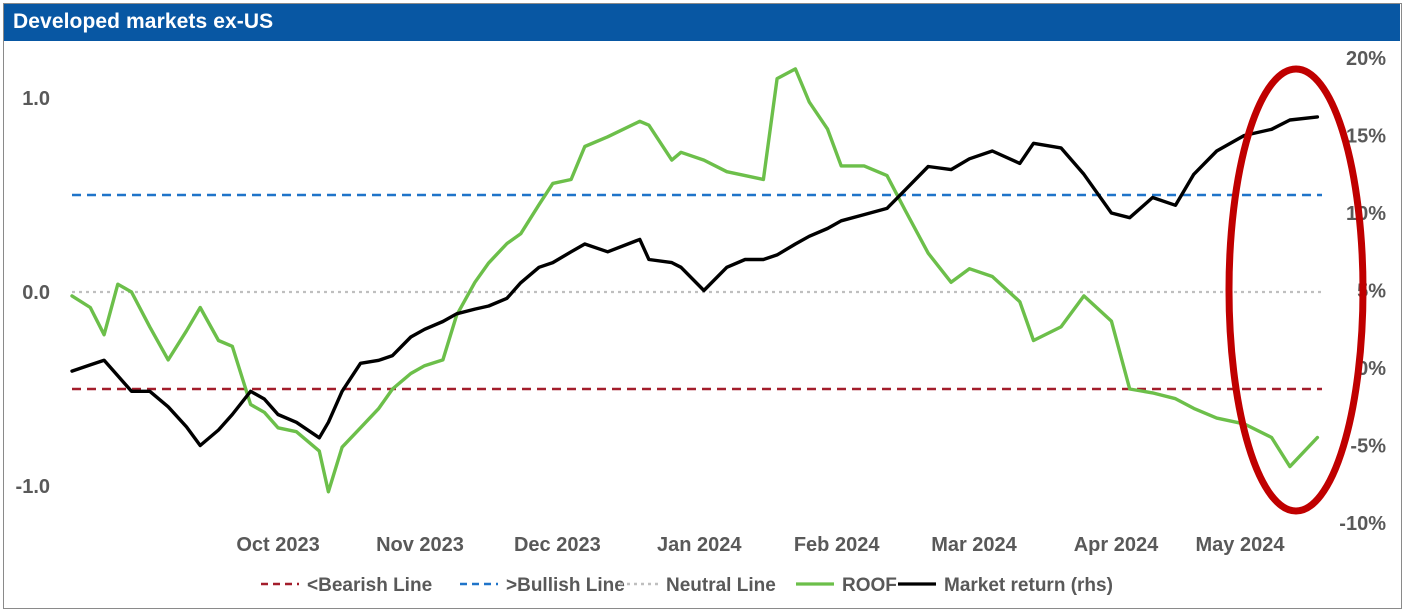  I want to click on y-left-tick-label: 0.0, so click(36, 293).